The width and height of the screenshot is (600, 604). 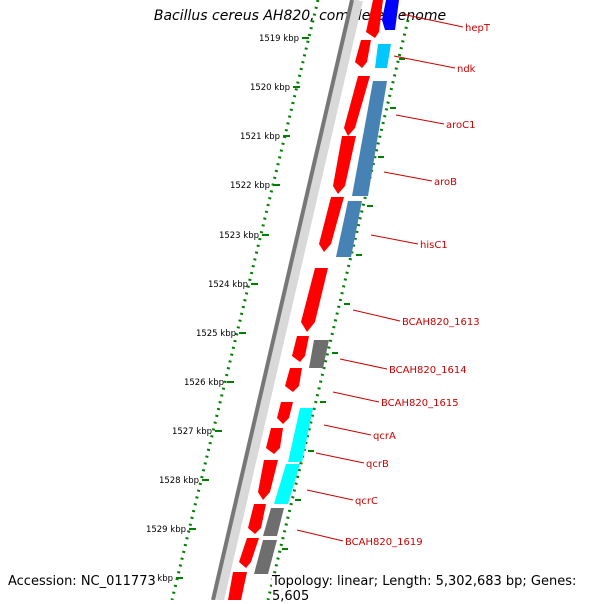 I want to click on gene-aroB-cds, so click(x=344, y=165).